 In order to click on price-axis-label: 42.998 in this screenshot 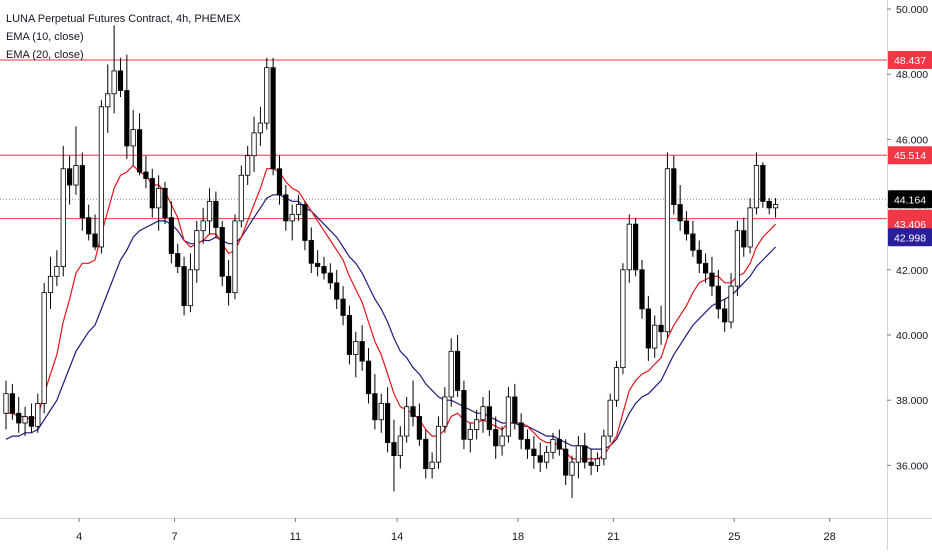, I will do `click(910, 237)`.